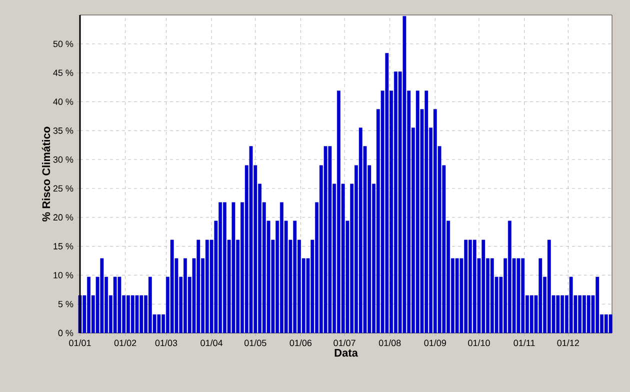 Image resolution: width=630 pixels, height=392 pixels. I want to click on x-tick-label: 01/05, so click(255, 343).